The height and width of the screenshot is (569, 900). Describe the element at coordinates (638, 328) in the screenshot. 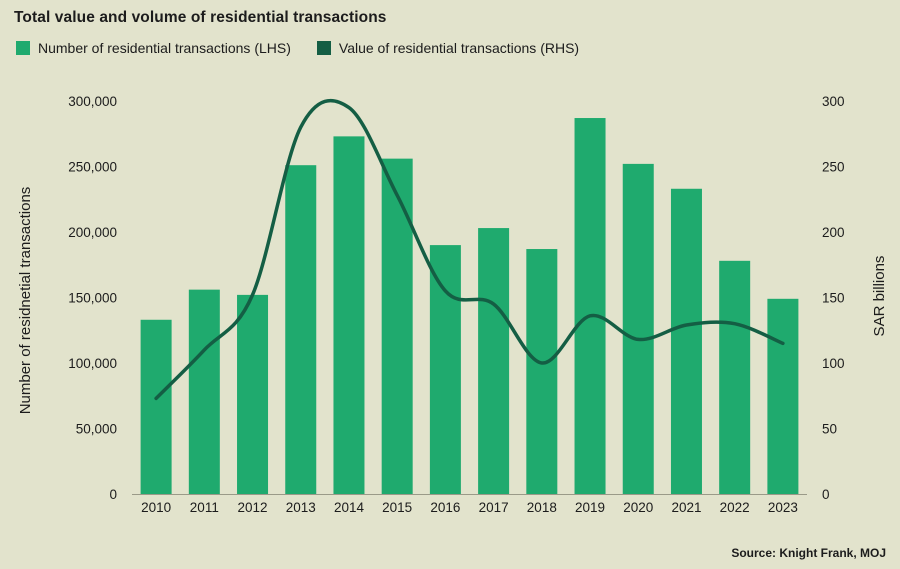

I see `bar-2020` at that location.